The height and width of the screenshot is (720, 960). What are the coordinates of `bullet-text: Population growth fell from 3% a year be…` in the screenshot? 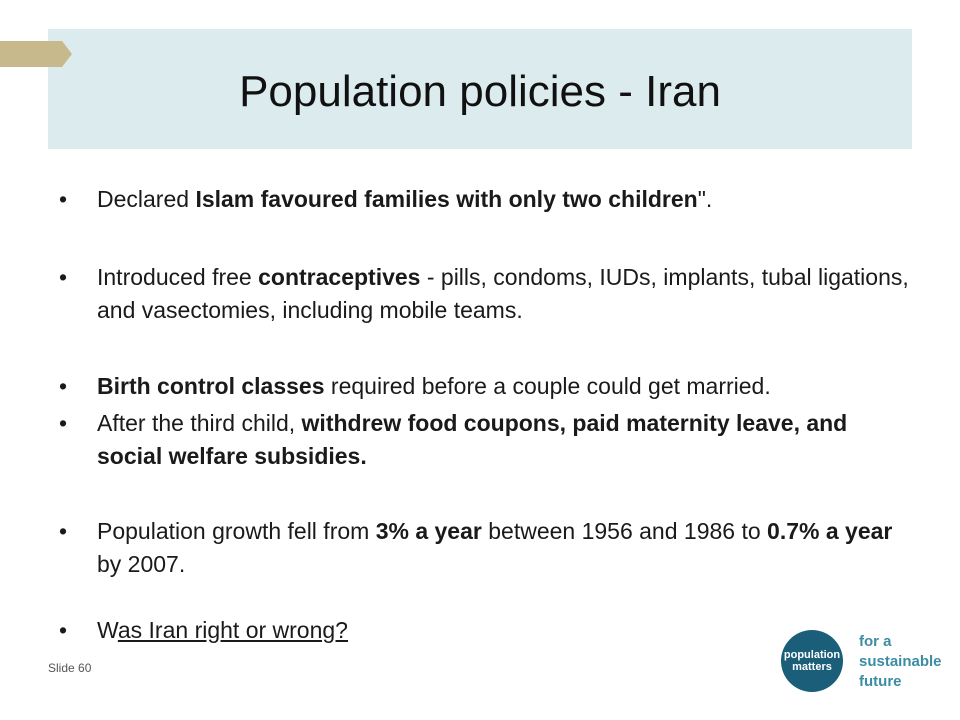 It's located at (495, 547).